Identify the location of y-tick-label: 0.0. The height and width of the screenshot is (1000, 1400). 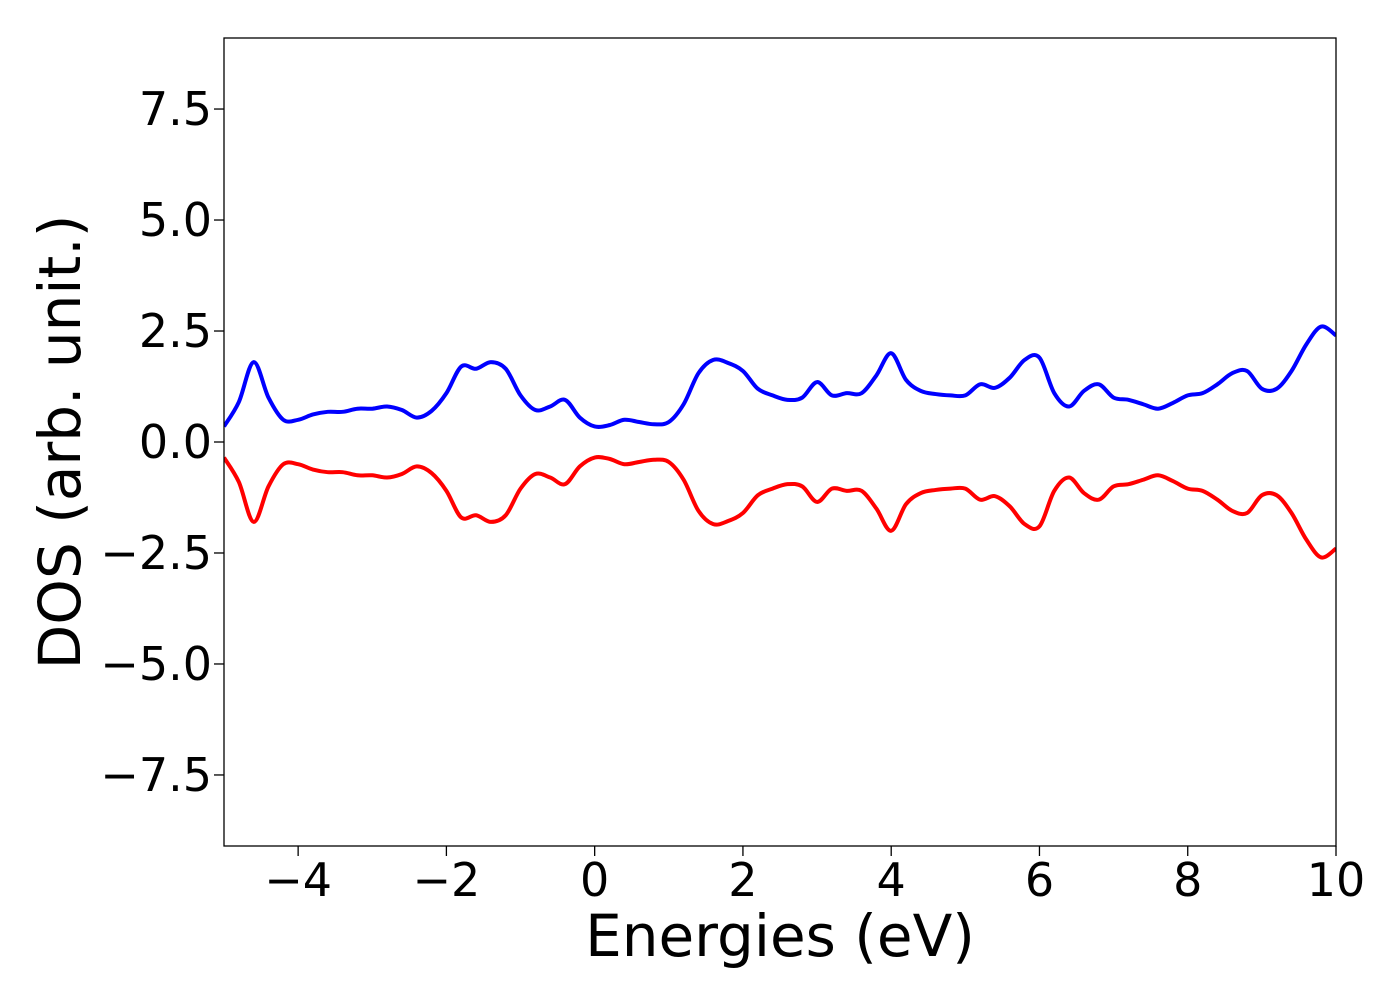
(175, 442).